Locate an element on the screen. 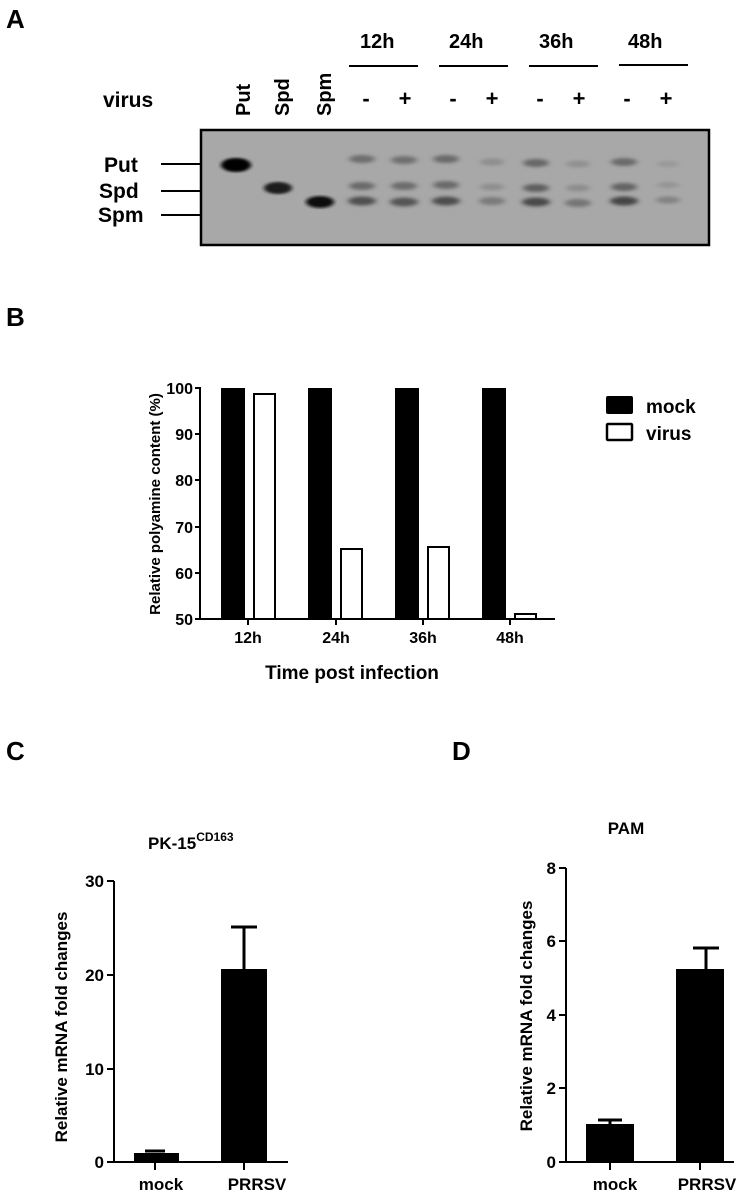 This screenshot has height=1196, width=755. svg-text: Put is located at coordinates (121, 165).